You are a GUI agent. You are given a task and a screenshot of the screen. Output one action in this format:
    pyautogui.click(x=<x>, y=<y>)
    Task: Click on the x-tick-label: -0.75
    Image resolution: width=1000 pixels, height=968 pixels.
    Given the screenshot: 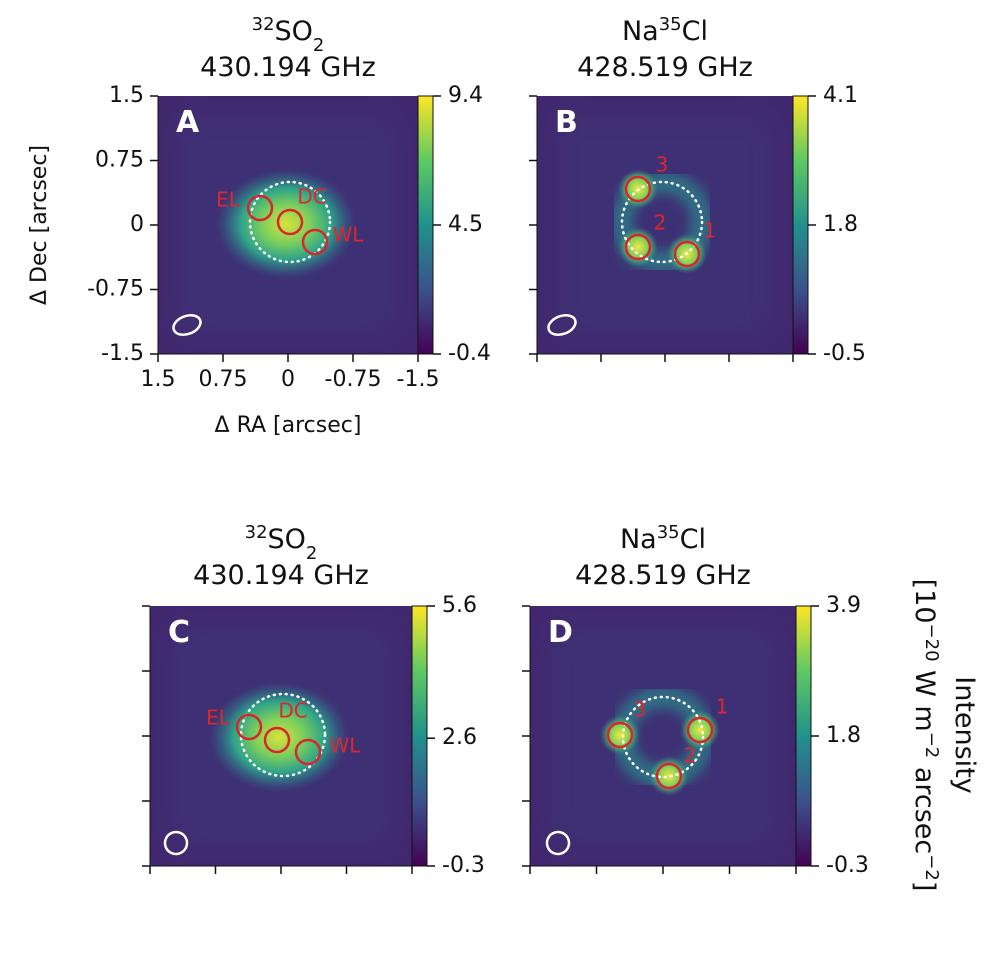 What is the action you would take?
    pyautogui.click(x=353, y=379)
    